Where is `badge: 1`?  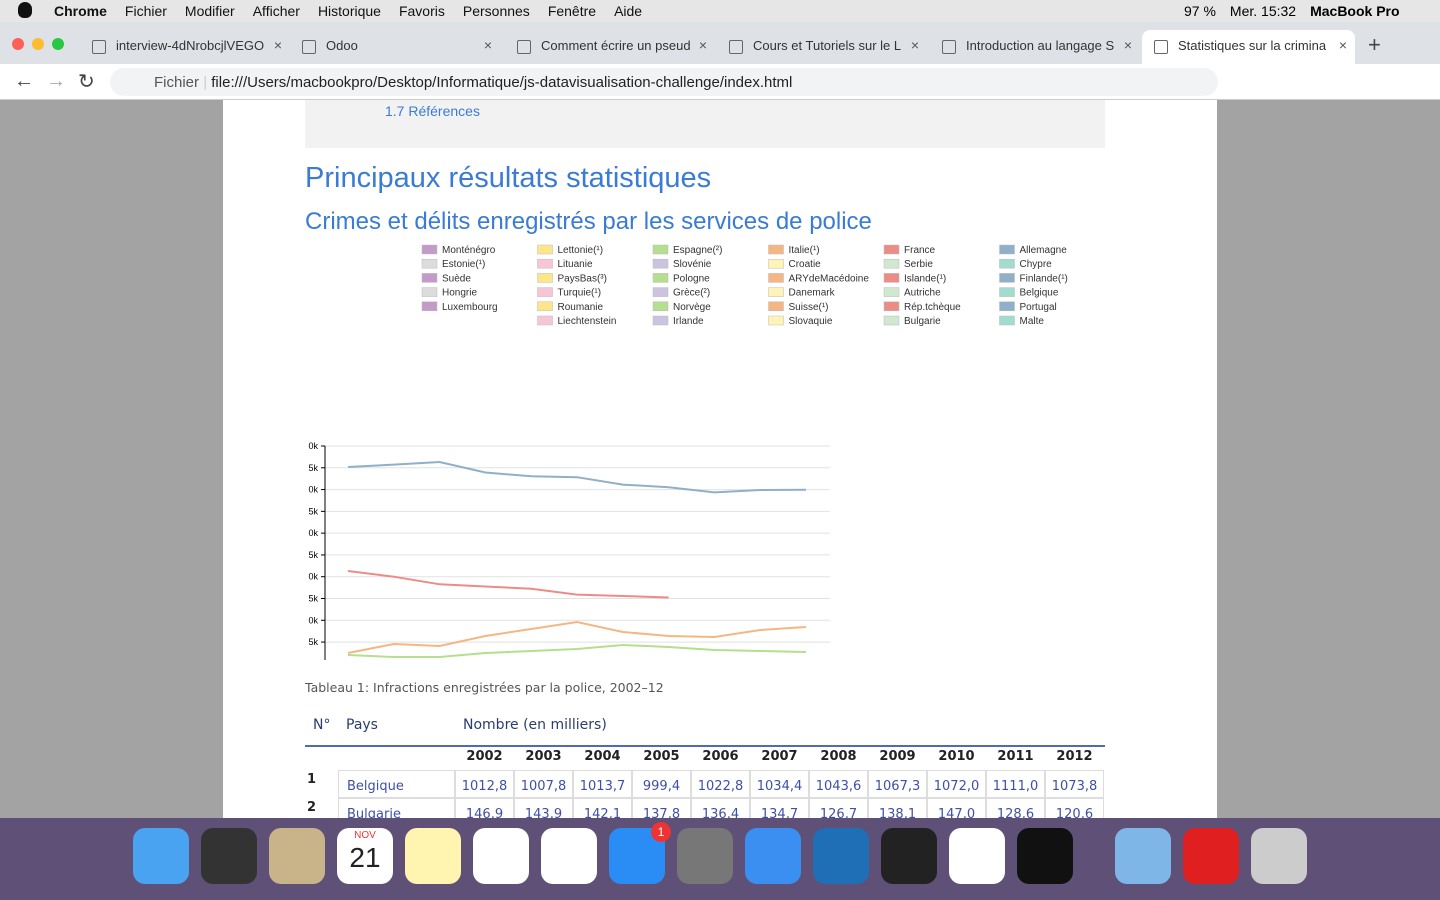 badge: 1 is located at coordinates (661, 832).